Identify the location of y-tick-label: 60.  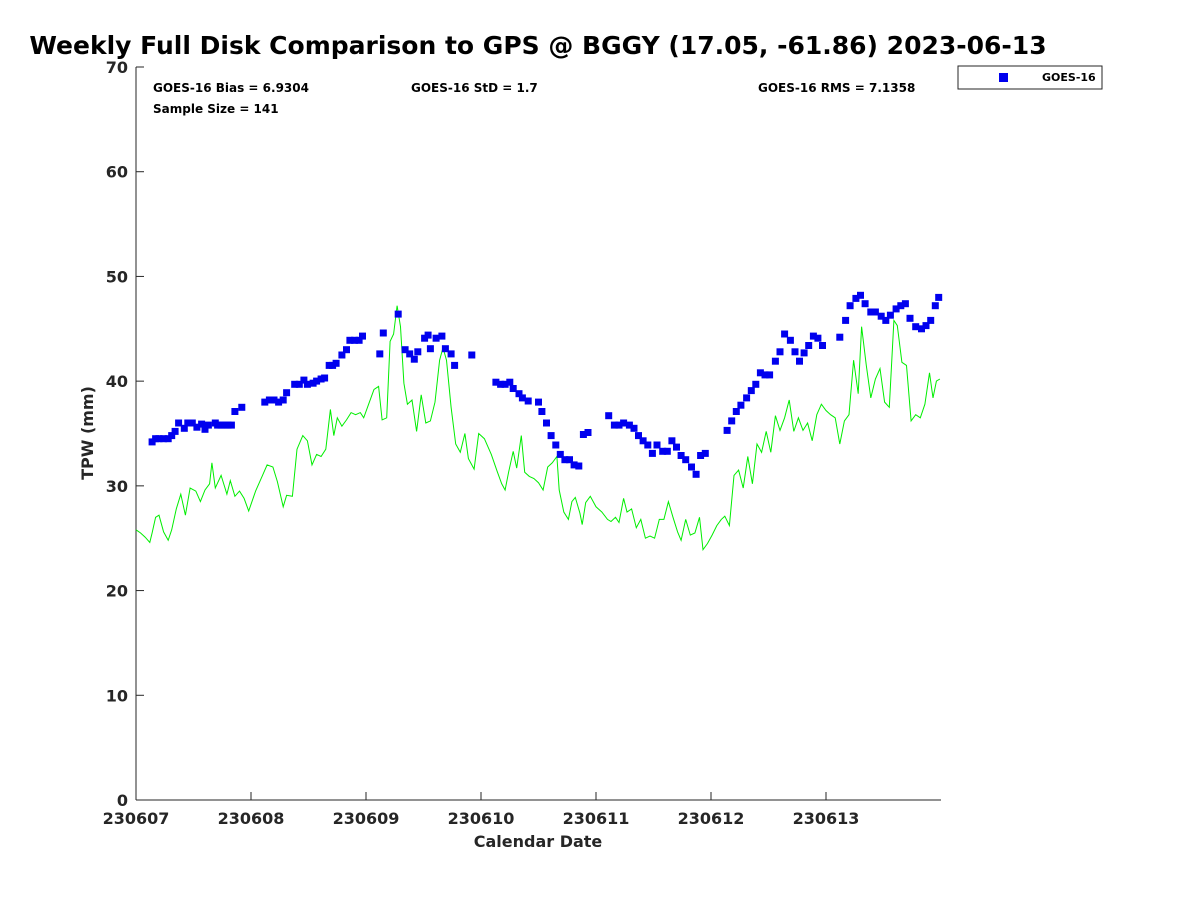
(117, 172).